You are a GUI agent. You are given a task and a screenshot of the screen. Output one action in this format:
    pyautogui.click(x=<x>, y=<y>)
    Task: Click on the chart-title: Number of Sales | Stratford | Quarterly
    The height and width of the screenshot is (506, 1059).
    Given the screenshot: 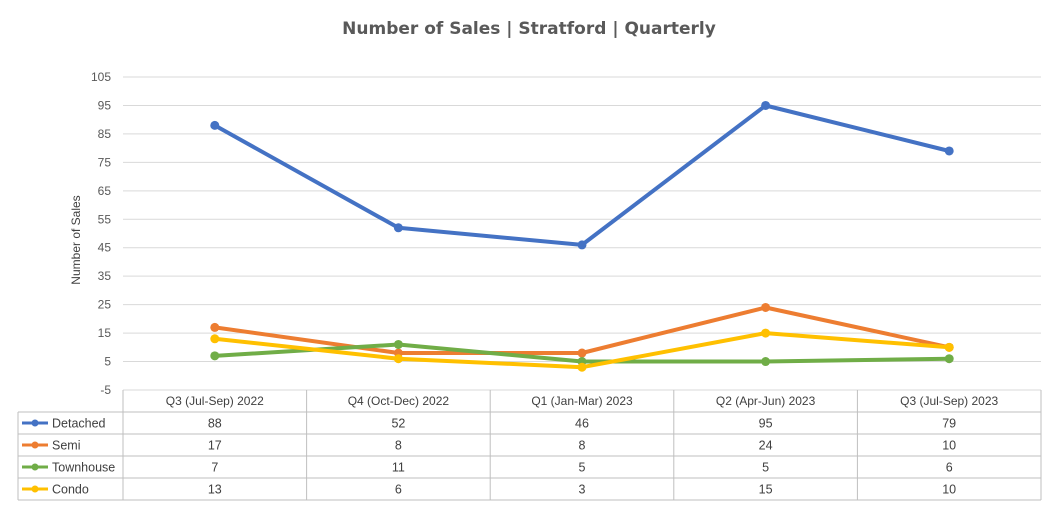 What is the action you would take?
    pyautogui.click(x=529, y=29)
    